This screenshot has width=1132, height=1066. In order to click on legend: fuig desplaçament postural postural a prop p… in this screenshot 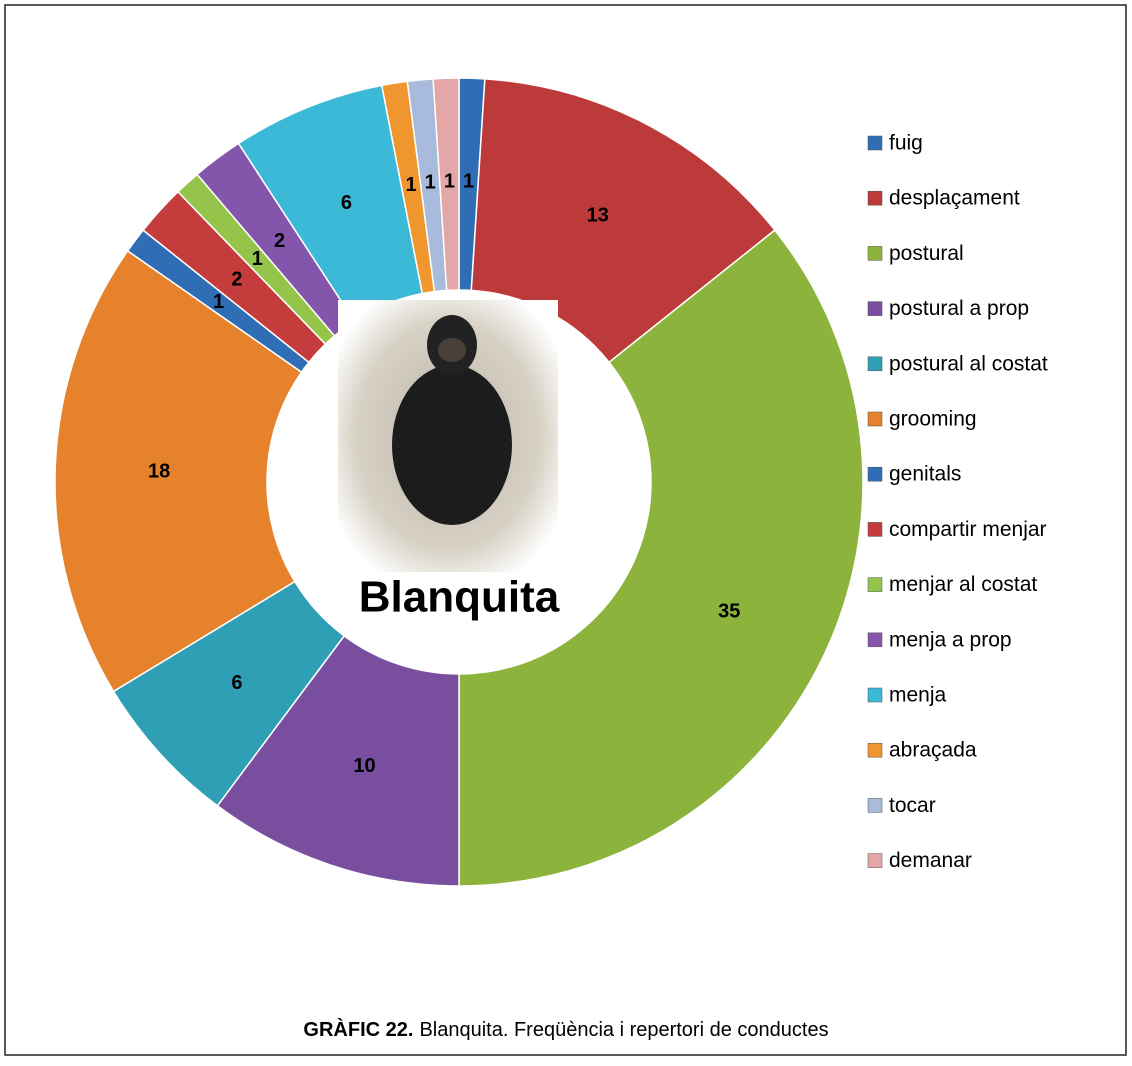, I will do `click(957, 502)`.